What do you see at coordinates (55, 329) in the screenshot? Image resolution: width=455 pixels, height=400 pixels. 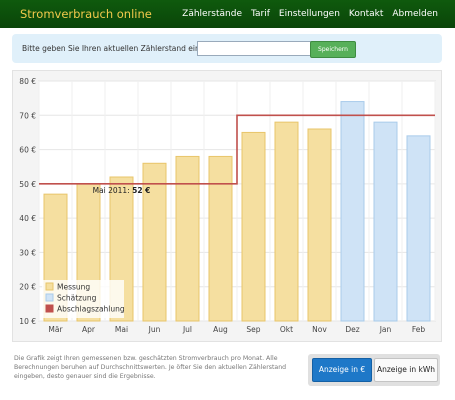 I see `x-tick-label: Mär` at bounding box center [55, 329].